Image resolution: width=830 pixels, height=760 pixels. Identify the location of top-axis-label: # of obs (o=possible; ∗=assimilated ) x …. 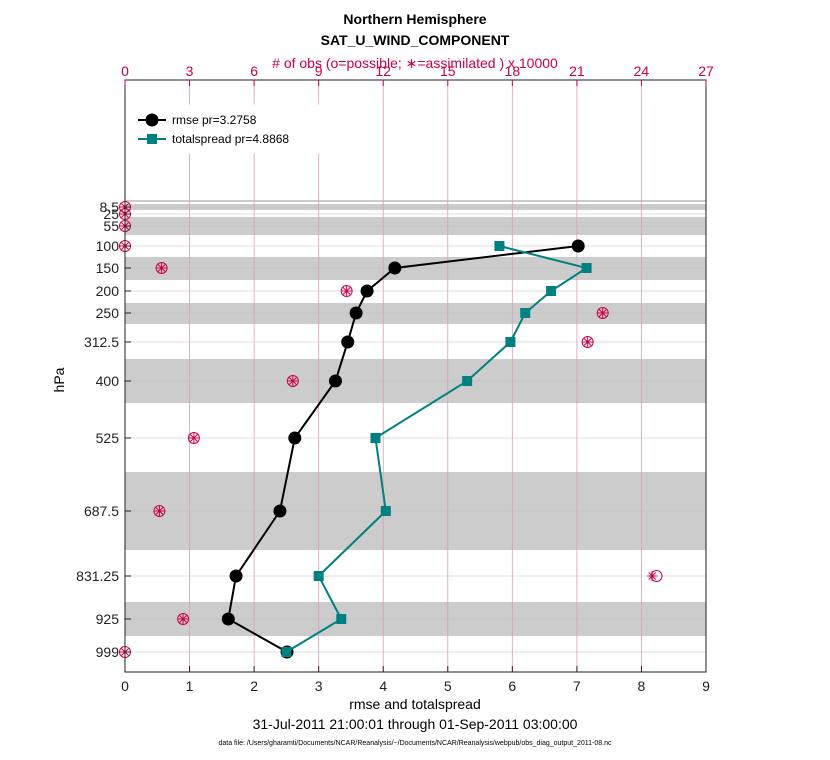
(415, 63).